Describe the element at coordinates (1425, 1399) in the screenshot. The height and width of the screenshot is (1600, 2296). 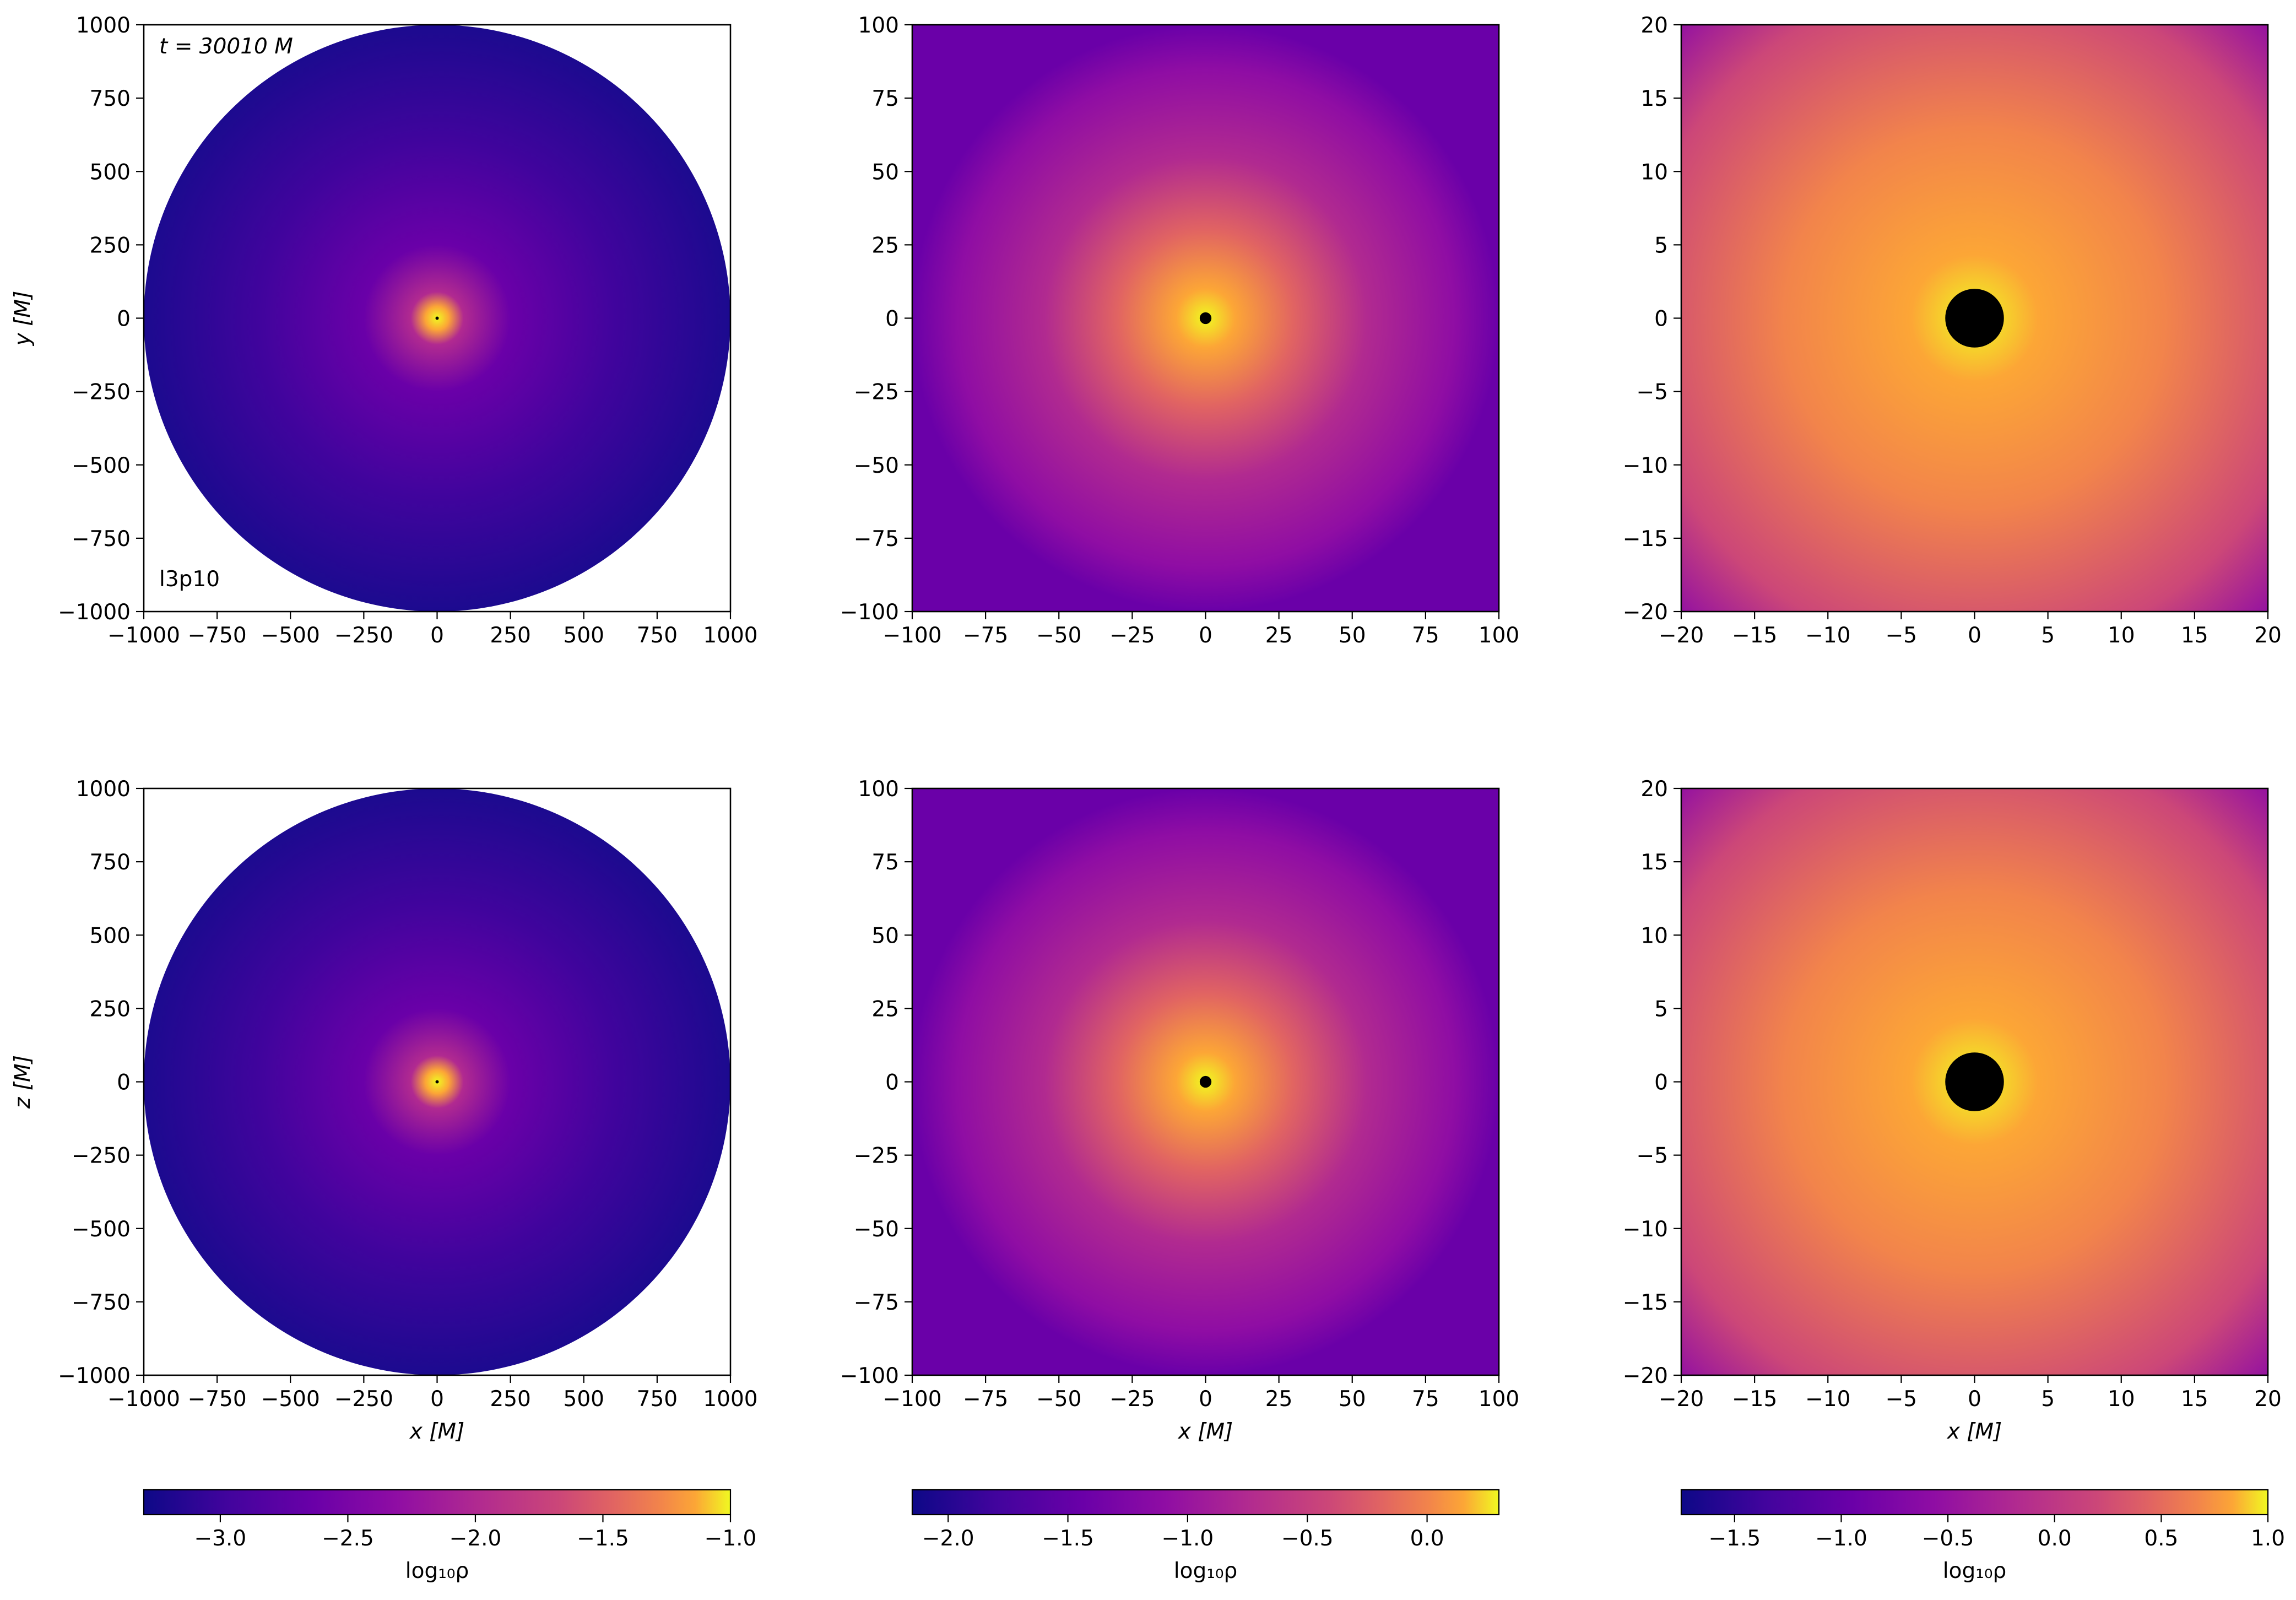
I see `x-tick-label: 75` at that location.